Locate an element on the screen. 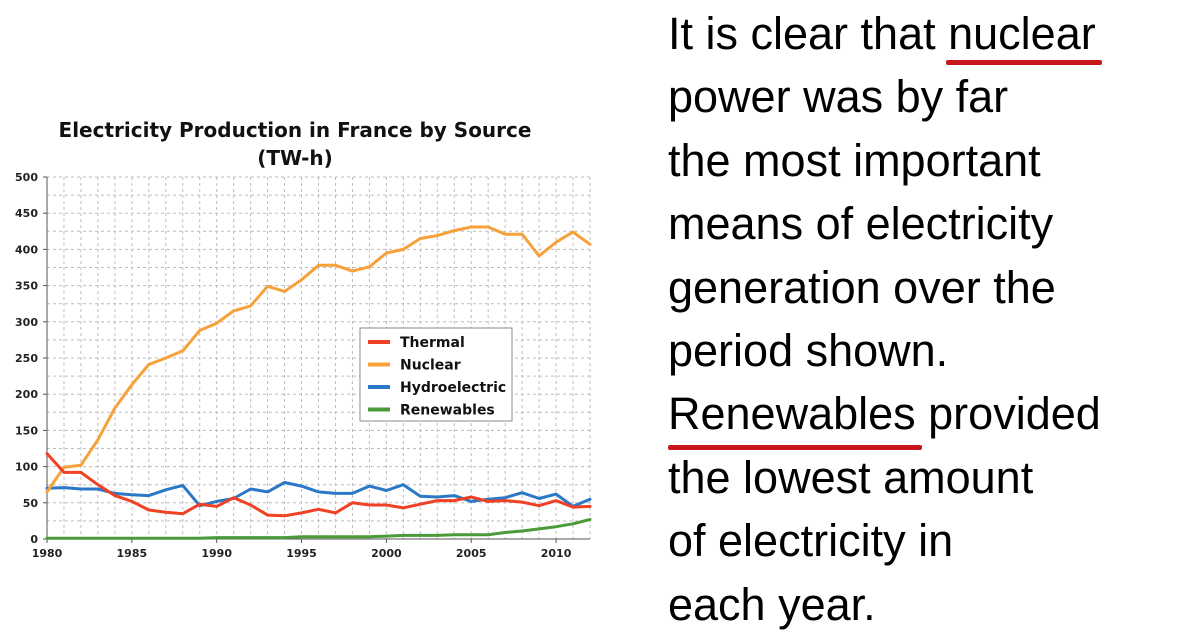 The height and width of the screenshot is (641, 1202). text-line-1: It is clear that nuclear is located at coordinates (933, 34).